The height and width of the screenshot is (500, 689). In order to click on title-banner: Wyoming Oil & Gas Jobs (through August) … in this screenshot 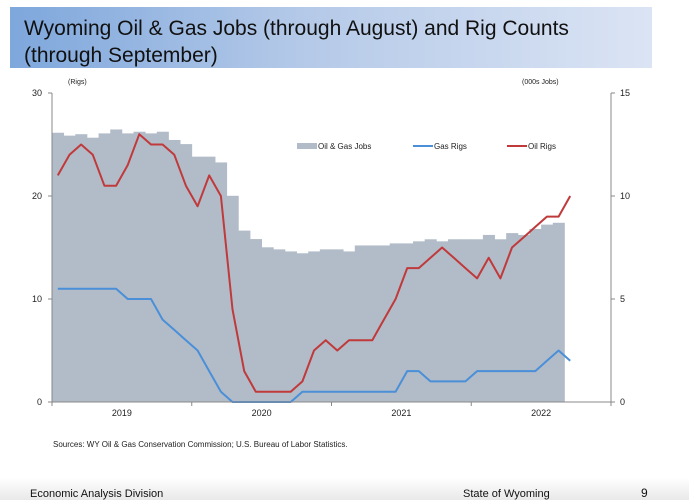, I will do `click(331, 37)`.